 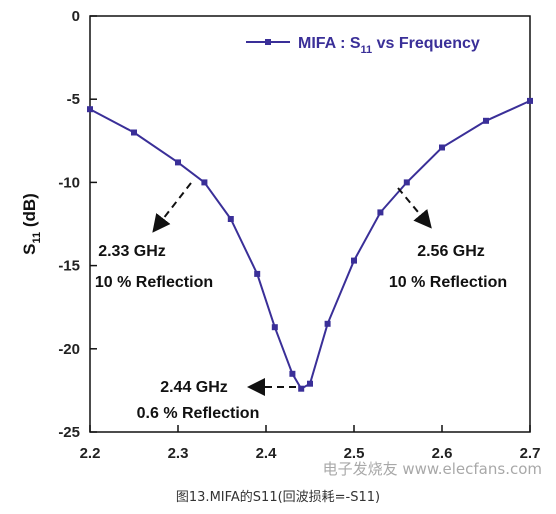 I want to click on x-tick-label: 2.7, so click(x=530, y=453).